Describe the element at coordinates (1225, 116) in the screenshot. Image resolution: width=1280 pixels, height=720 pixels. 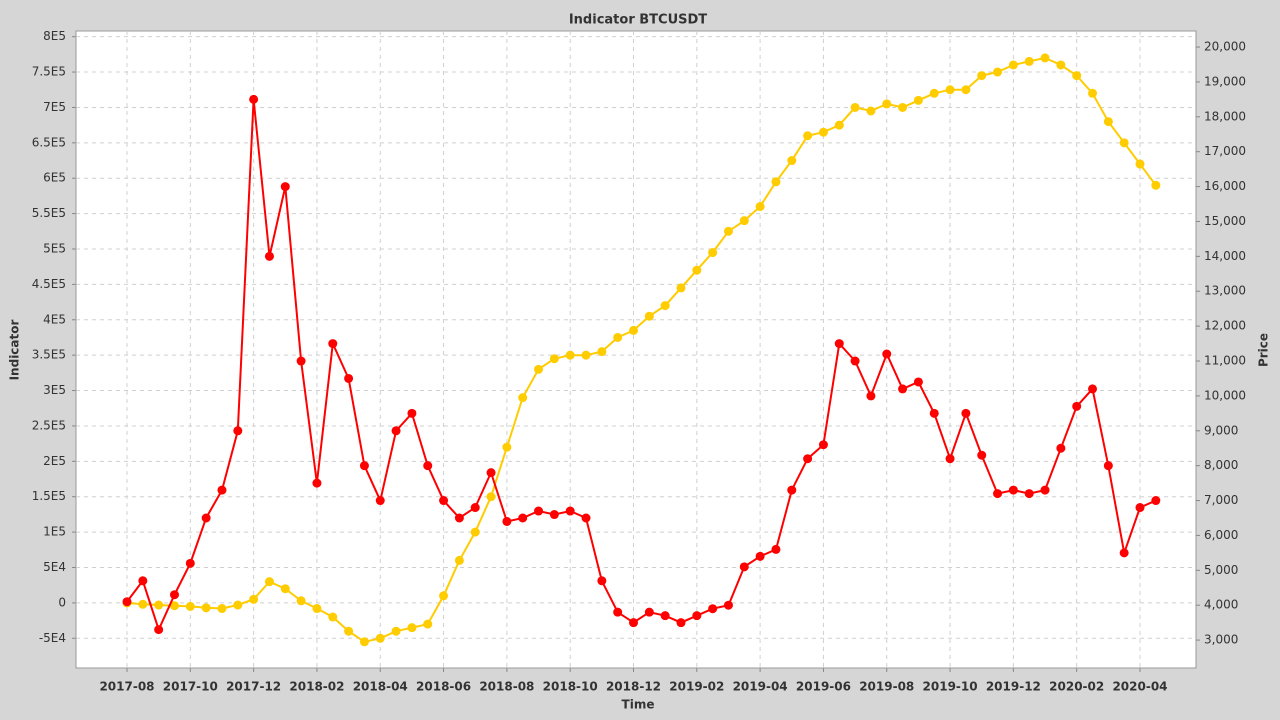
I see `y2-tick-label: 18,000` at that location.